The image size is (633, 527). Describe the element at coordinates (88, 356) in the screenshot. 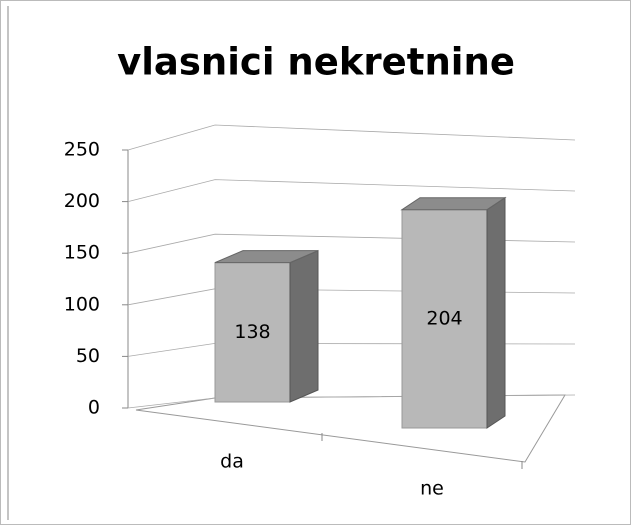

I see `y-tick-label: 50` at that location.